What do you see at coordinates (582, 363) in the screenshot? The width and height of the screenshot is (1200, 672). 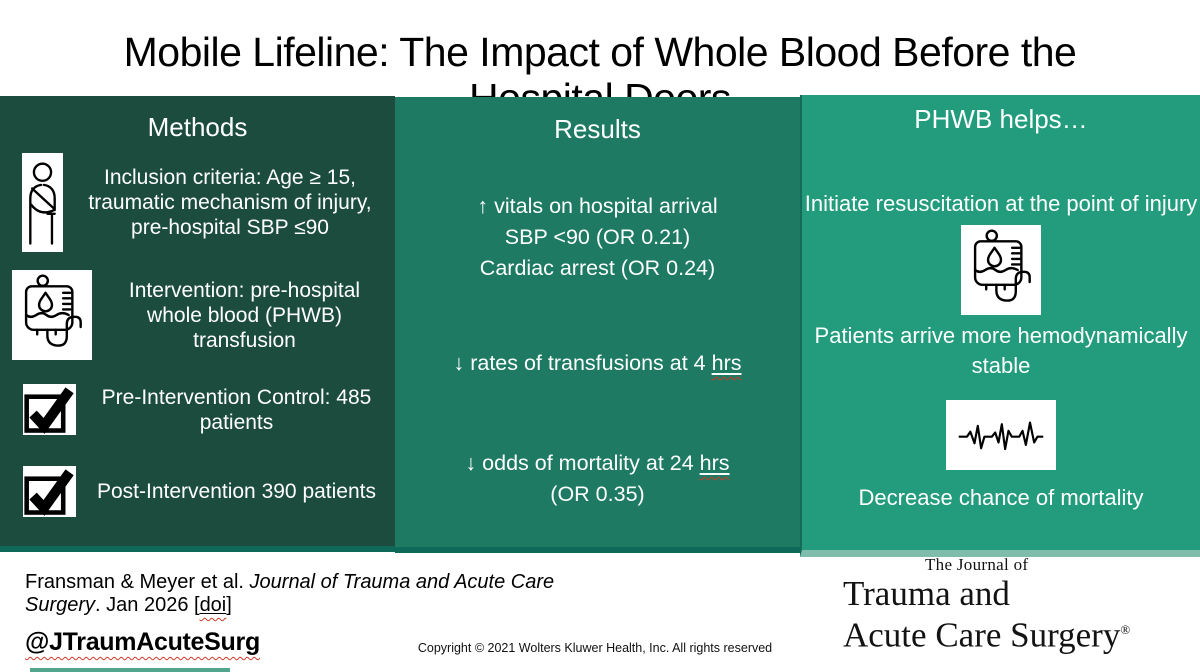 I see `result-line: ↓ rates of transfusions at 4` at bounding box center [582, 363].